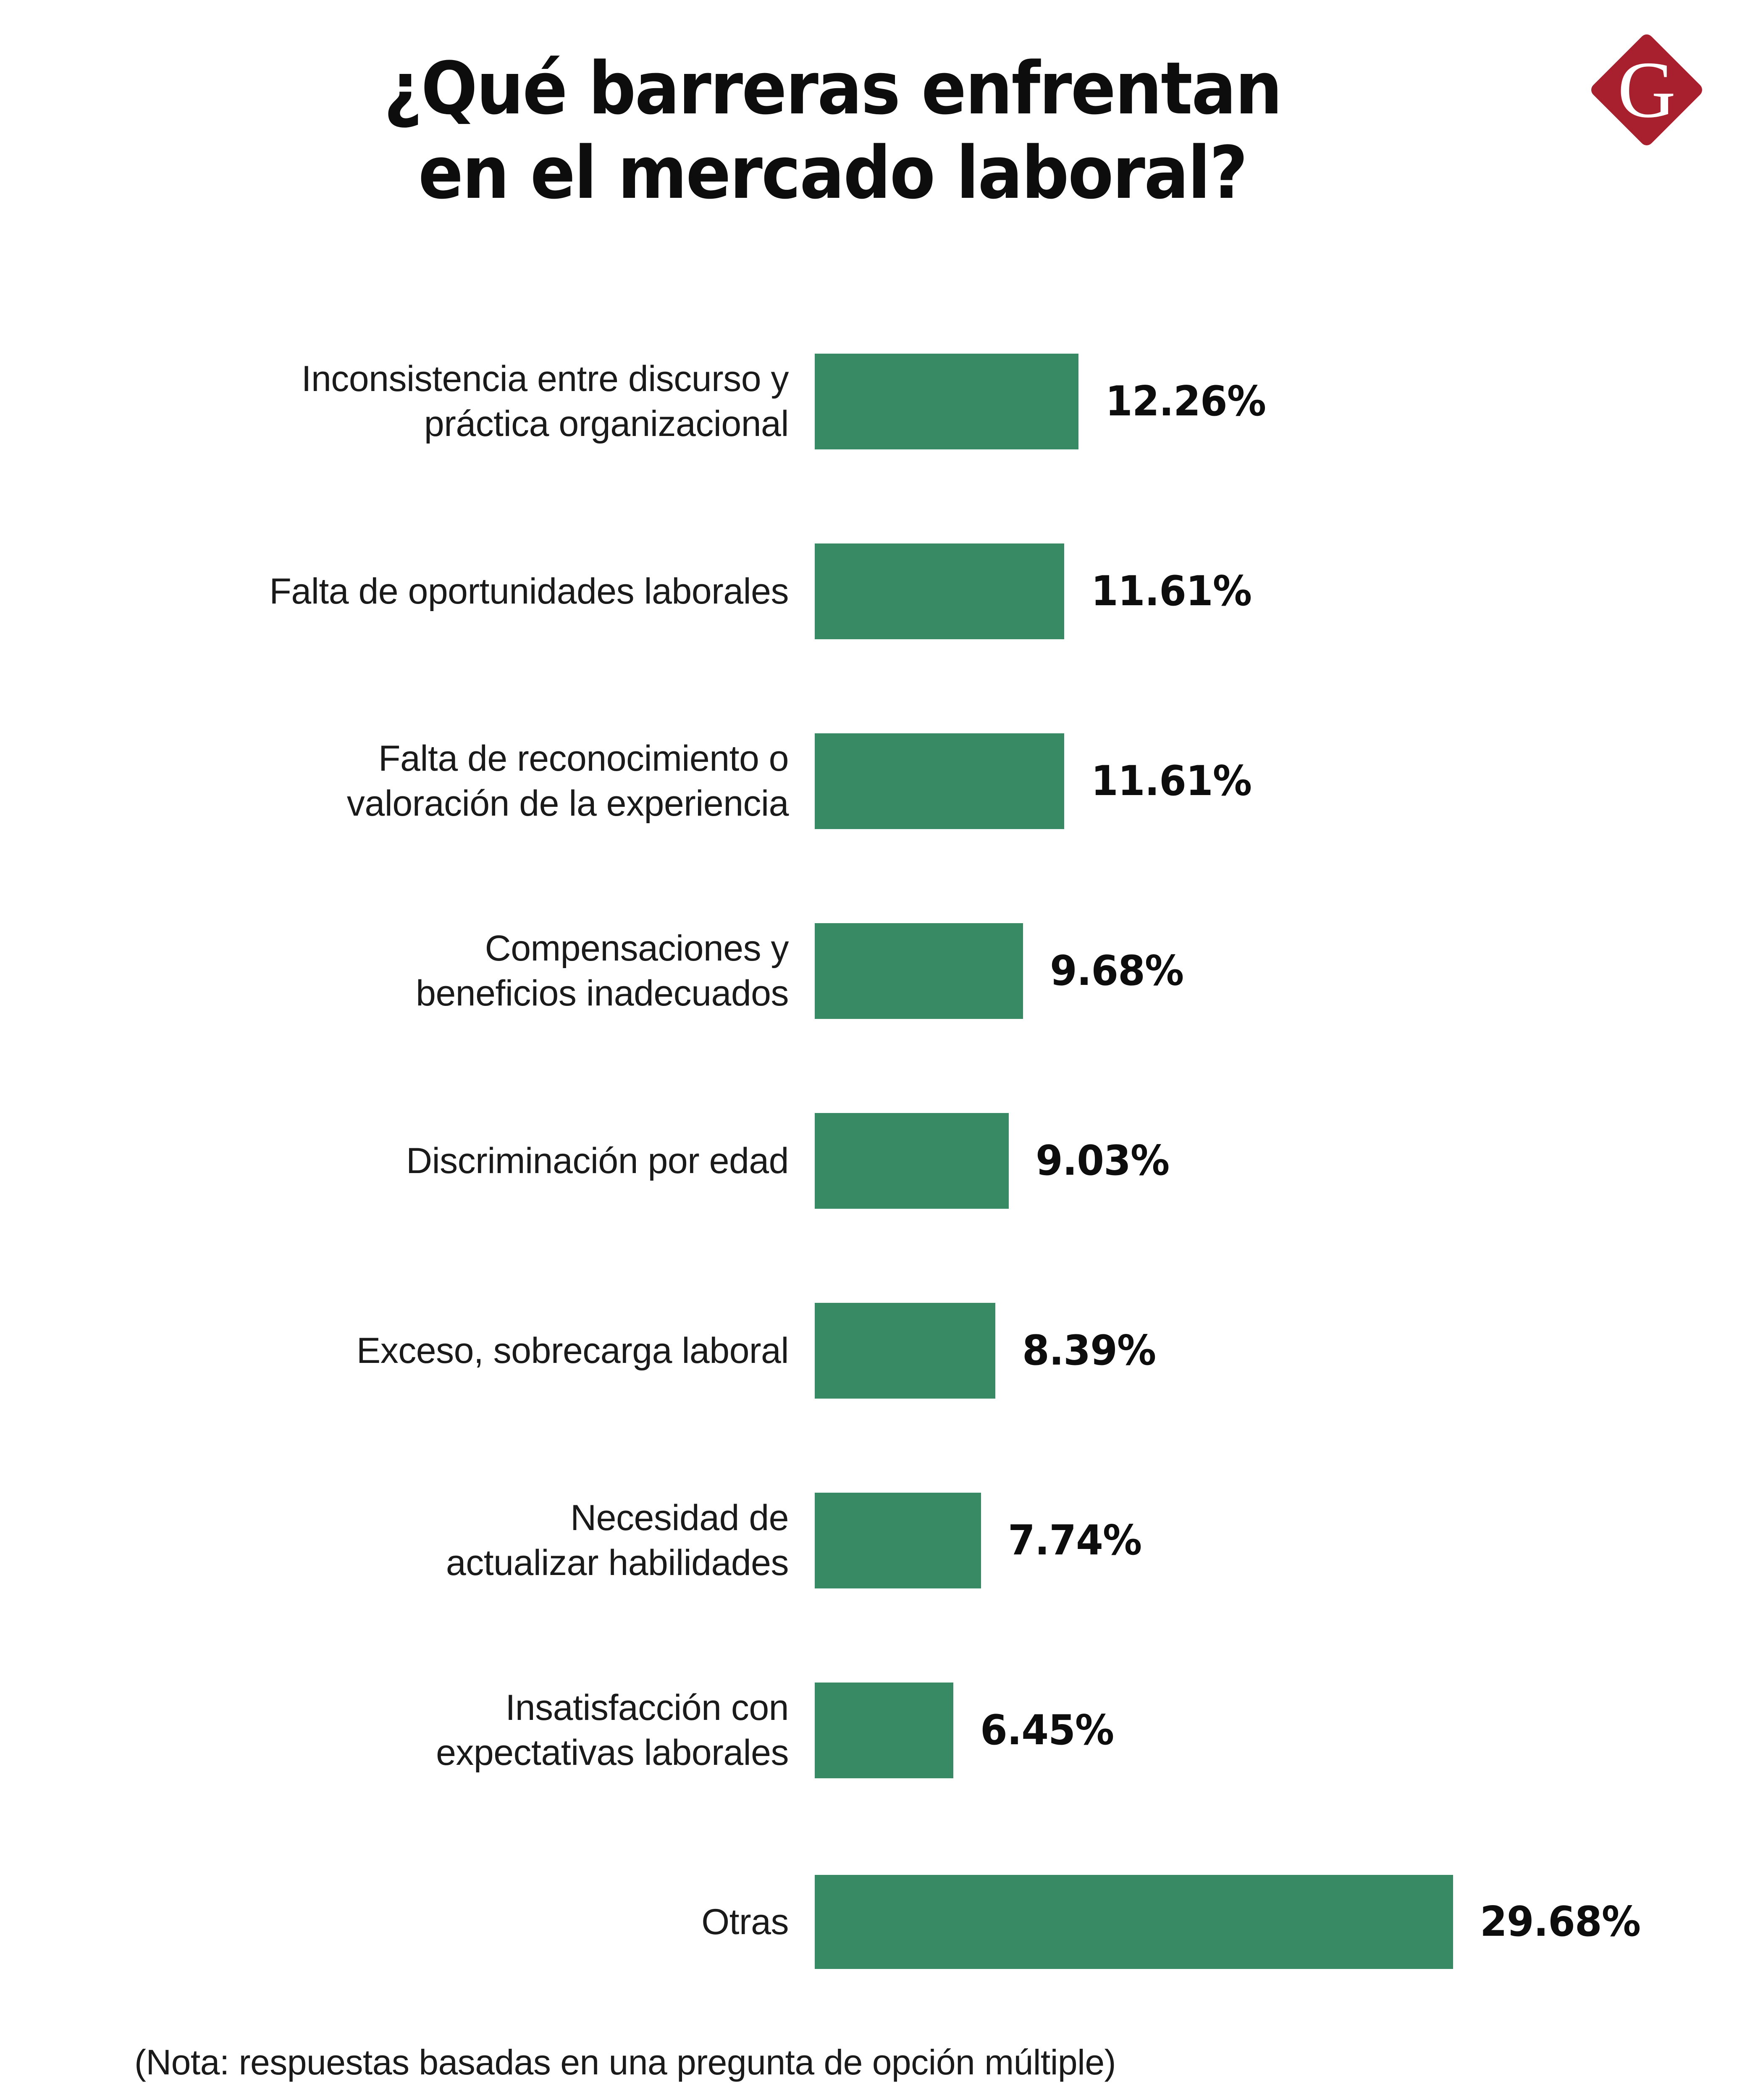 This screenshot has width=1750, height=2100. I want to click on value-label: 9.03%, so click(1103, 1161).